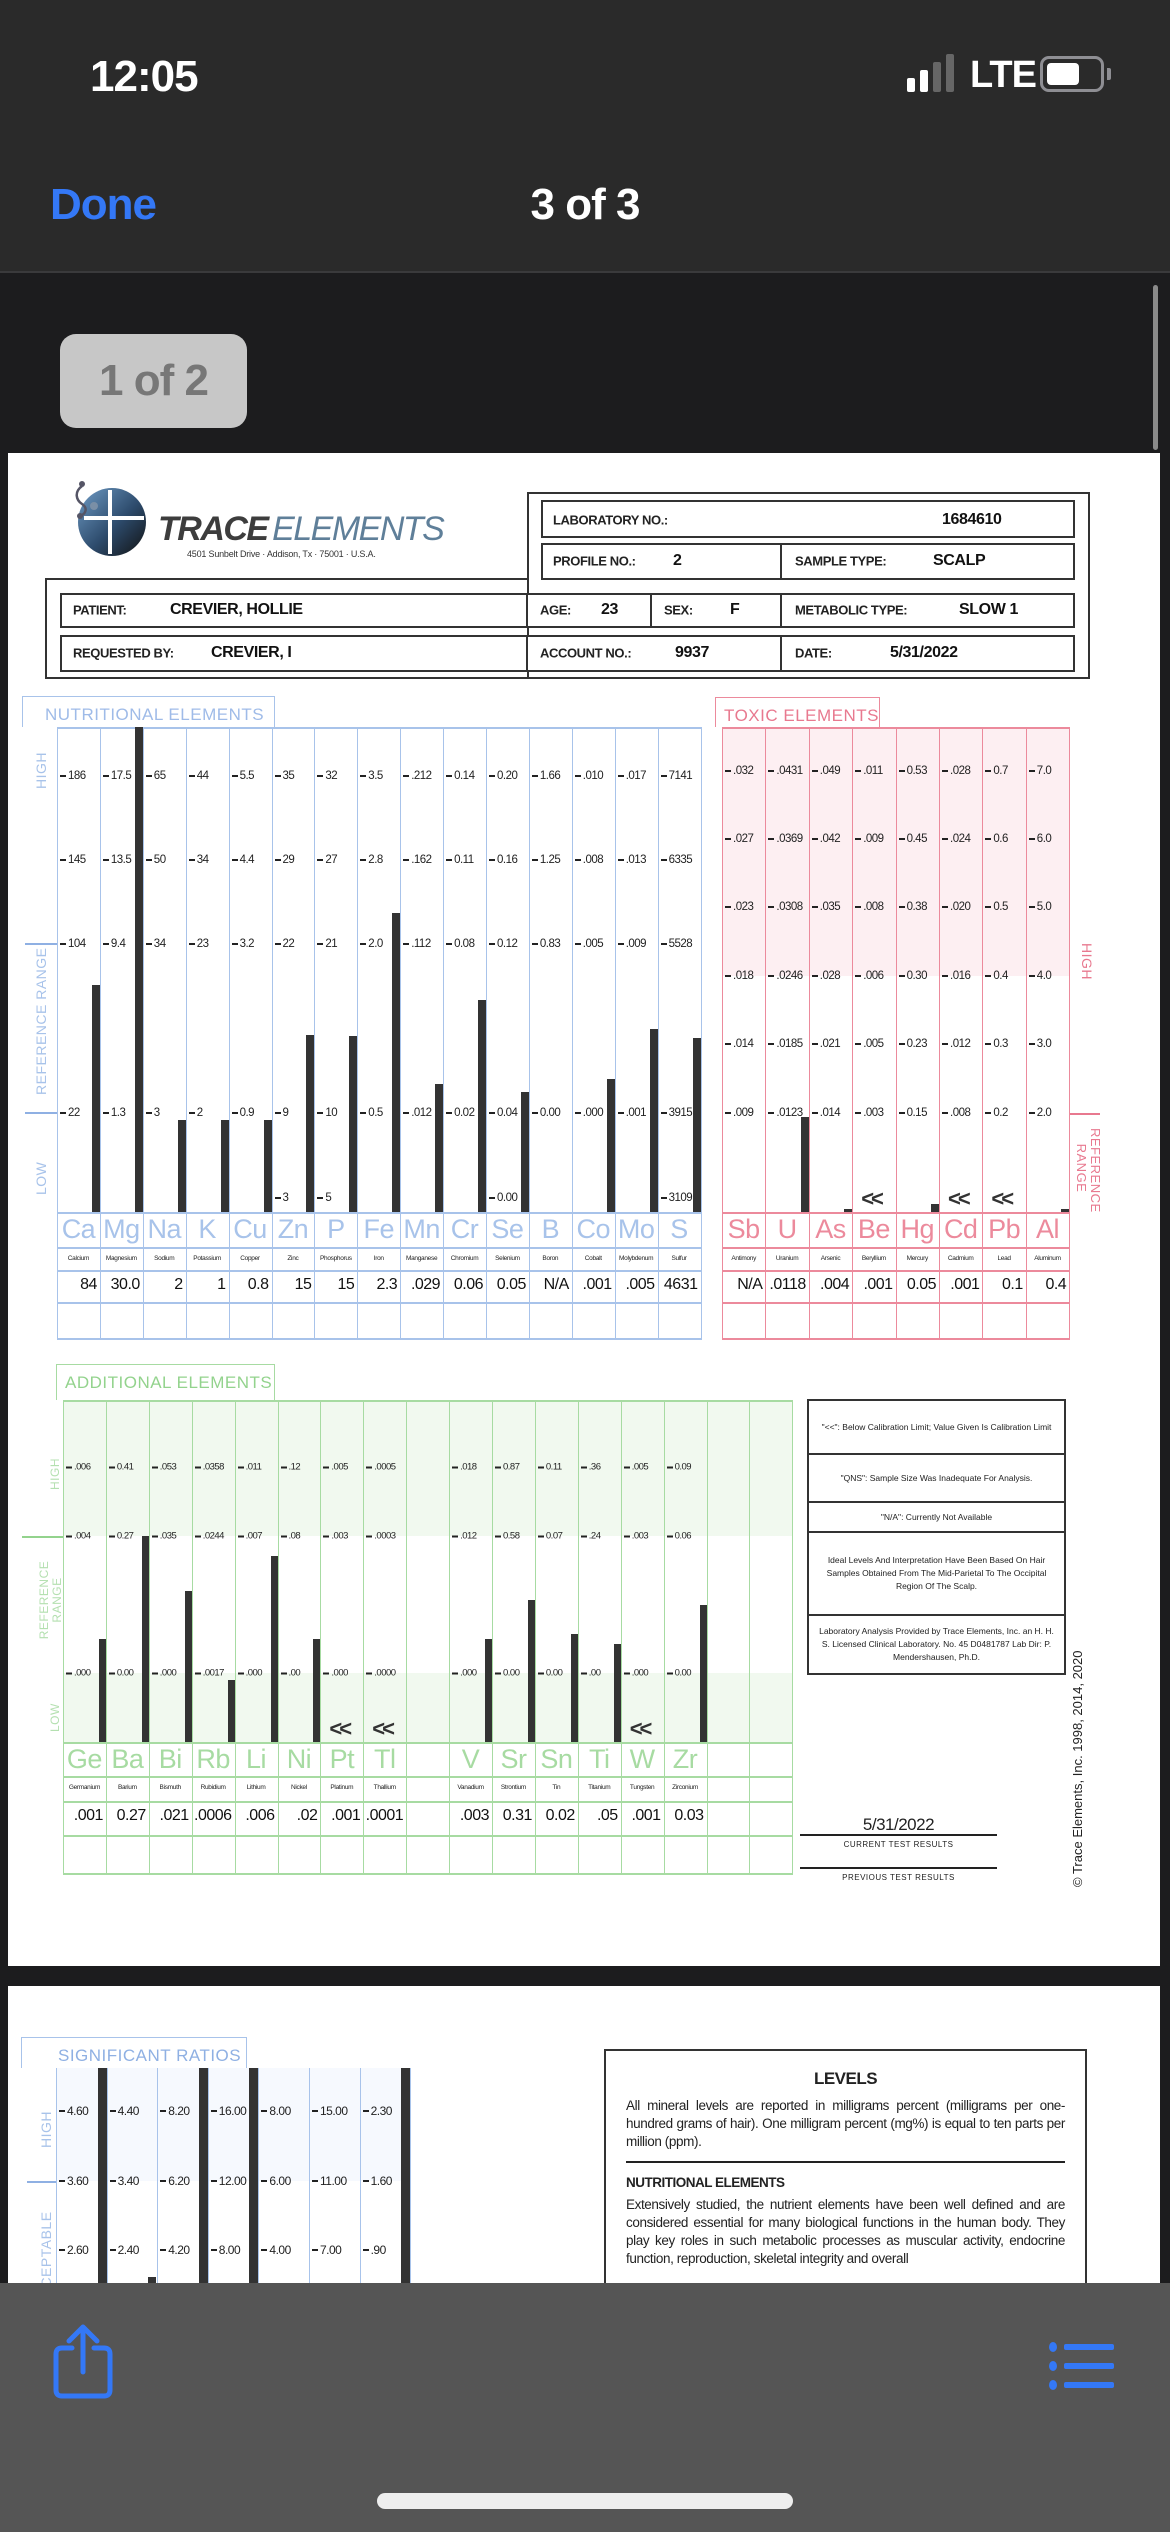  What do you see at coordinates (636, 1258) in the screenshot?
I see `nutritional-name: Molybdenum` at bounding box center [636, 1258].